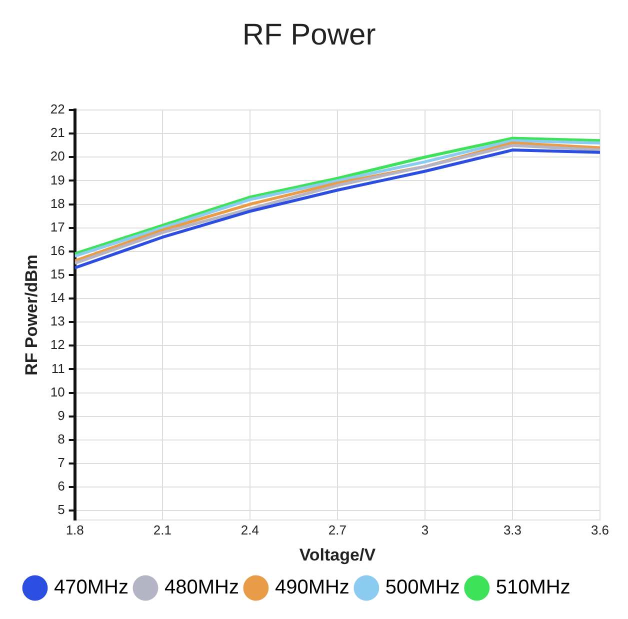 The image size is (628, 619). Describe the element at coordinates (57, 132) in the screenshot. I see `y-tick-label: 21` at that location.